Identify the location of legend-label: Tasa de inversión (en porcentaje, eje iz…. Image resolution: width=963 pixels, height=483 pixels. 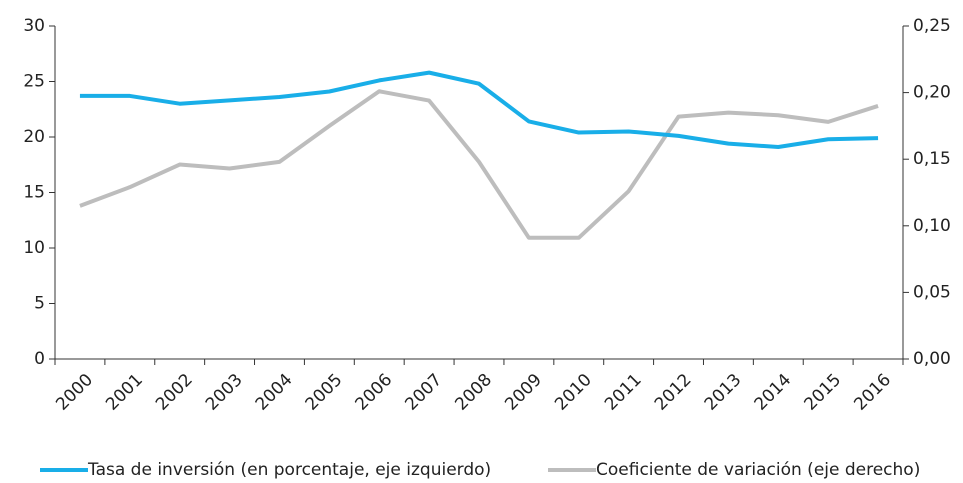
(289, 470).